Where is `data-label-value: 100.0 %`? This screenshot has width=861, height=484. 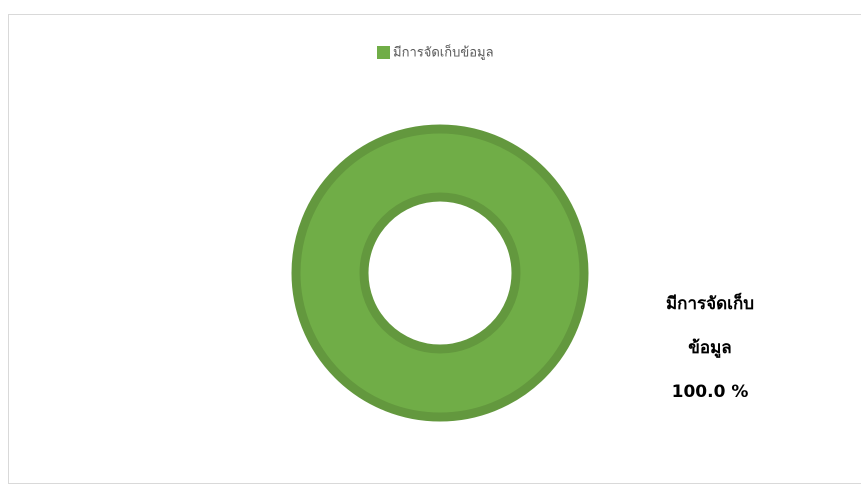 data-label-value: 100.0 % is located at coordinates (710, 392).